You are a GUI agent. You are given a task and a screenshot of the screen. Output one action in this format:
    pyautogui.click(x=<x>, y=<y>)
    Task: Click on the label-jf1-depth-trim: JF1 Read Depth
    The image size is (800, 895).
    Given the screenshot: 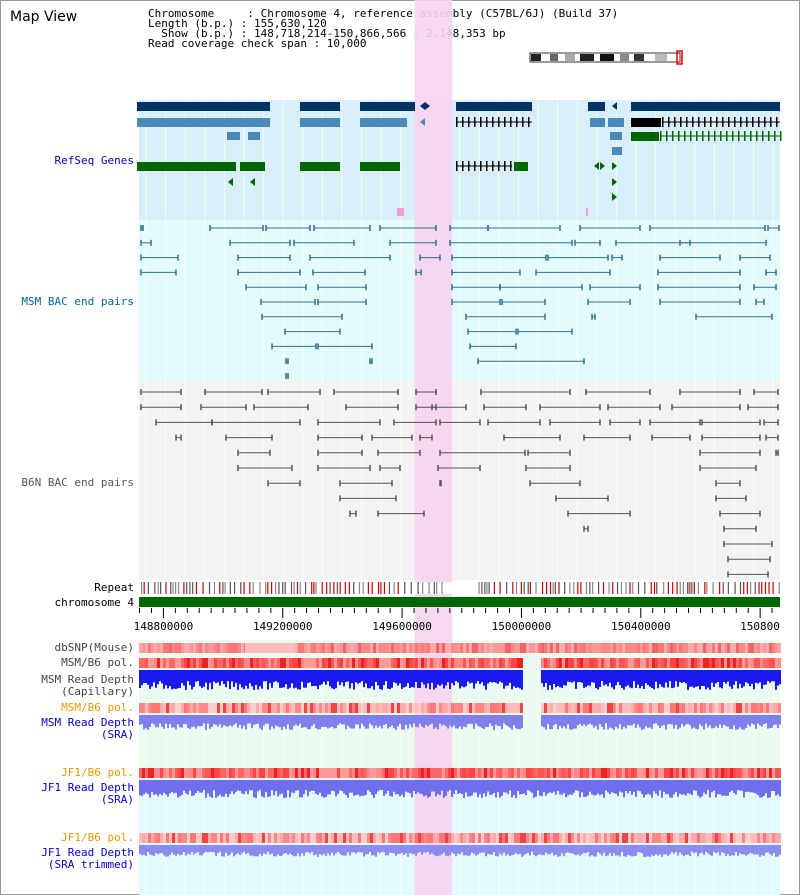 What is the action you would take?
    pyautogui.click(x=87, y=852)
    